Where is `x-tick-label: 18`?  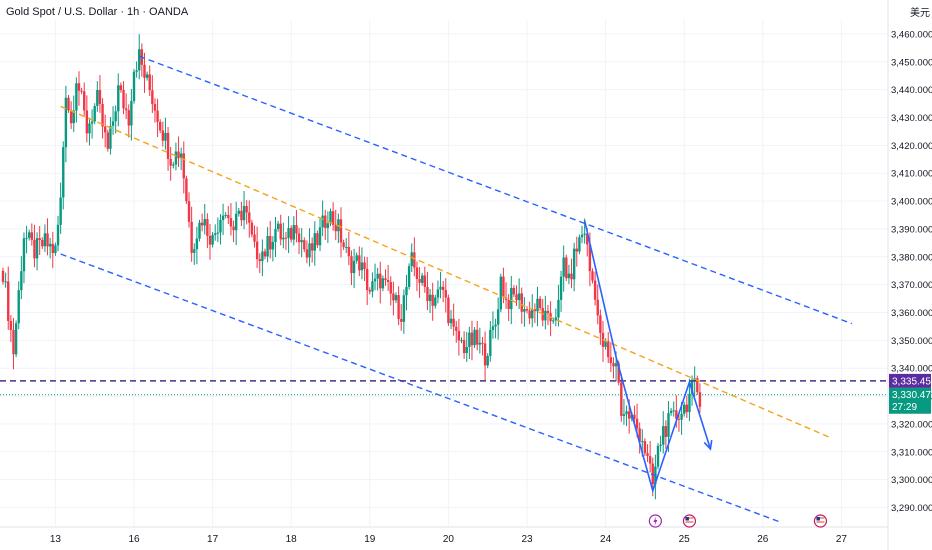
x-tick-label: 18 is located at coordinates (292, 539).